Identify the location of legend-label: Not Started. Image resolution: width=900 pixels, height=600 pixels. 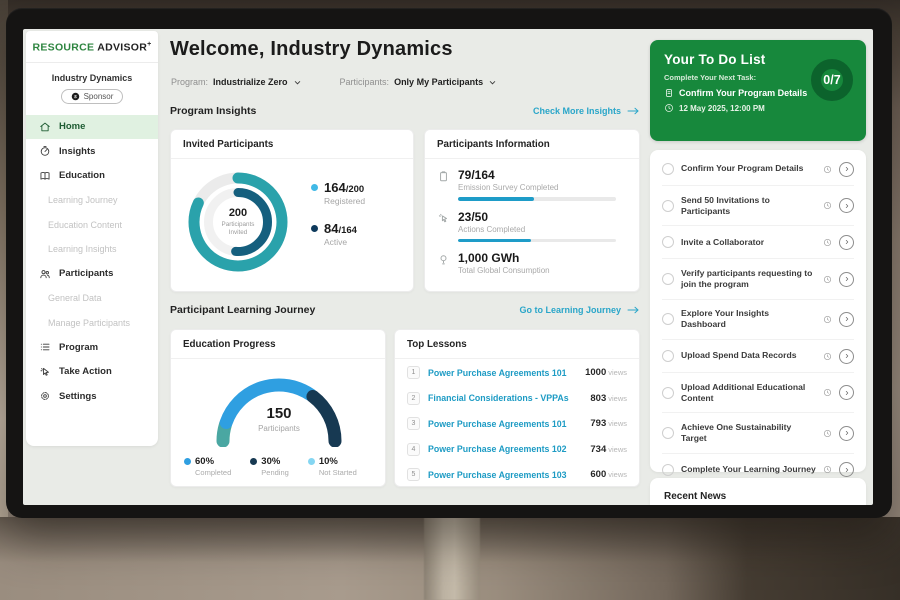
(337, 472).